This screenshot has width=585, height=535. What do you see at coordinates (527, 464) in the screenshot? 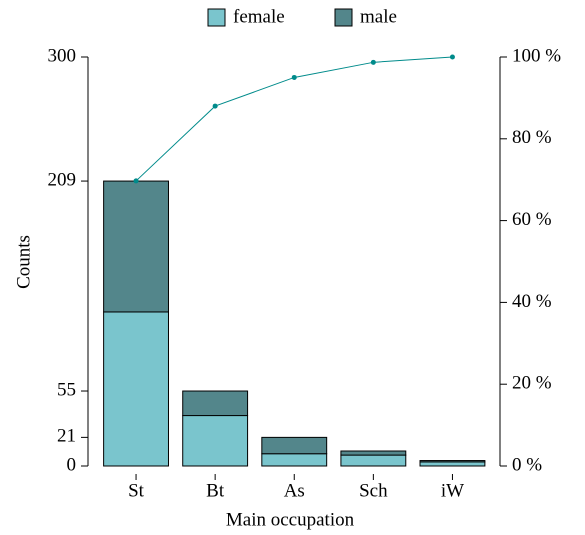
I see `y2-tick-label: 0 %` at bounding box center [527, 464].